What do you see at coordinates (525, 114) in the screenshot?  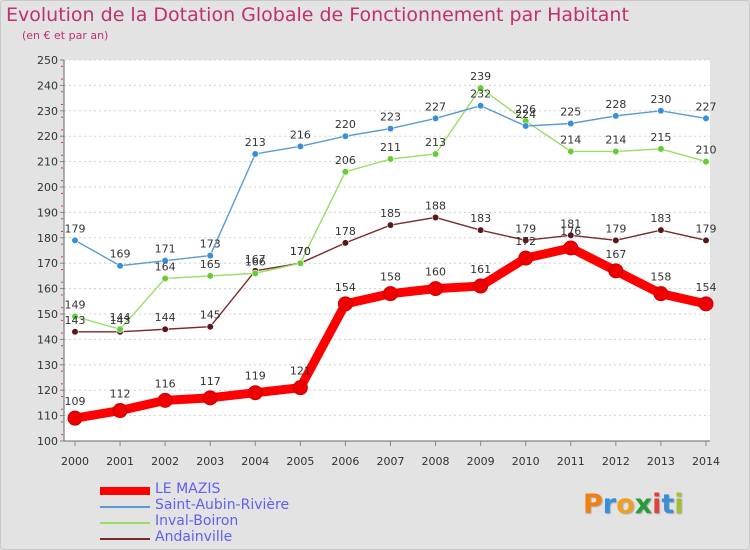 I see `data-label: 224` at bounding box center [525, 114].